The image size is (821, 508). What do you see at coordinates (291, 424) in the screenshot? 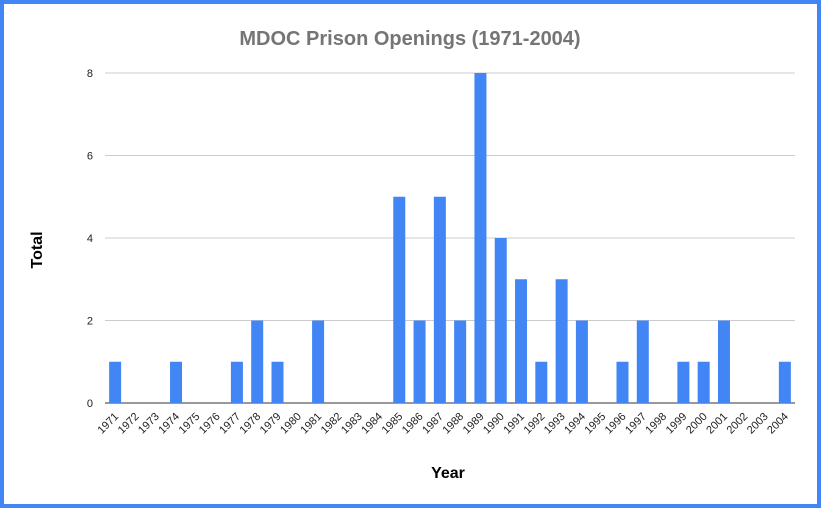
I see `x-tick-label: 1980` at bounding box center [291, 424].